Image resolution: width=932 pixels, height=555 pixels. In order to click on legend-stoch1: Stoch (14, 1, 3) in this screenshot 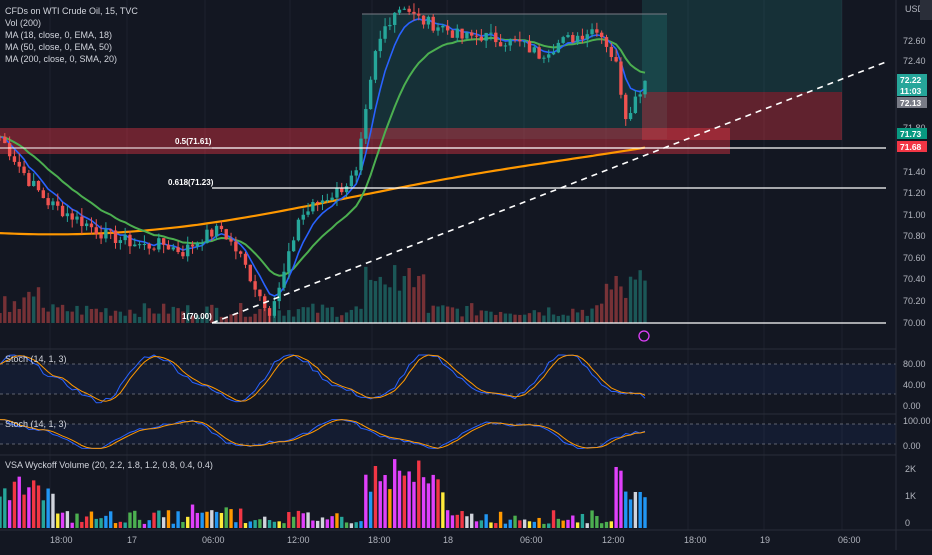, I will do `click(36, 359)`.